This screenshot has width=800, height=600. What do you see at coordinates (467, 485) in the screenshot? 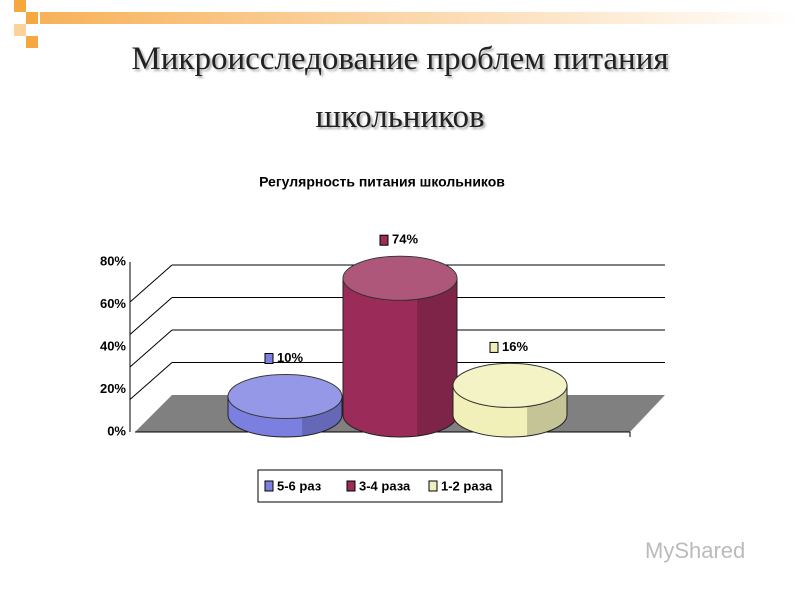
I see `legend-label: 1-2 раза` at bounding box center [467, 485].